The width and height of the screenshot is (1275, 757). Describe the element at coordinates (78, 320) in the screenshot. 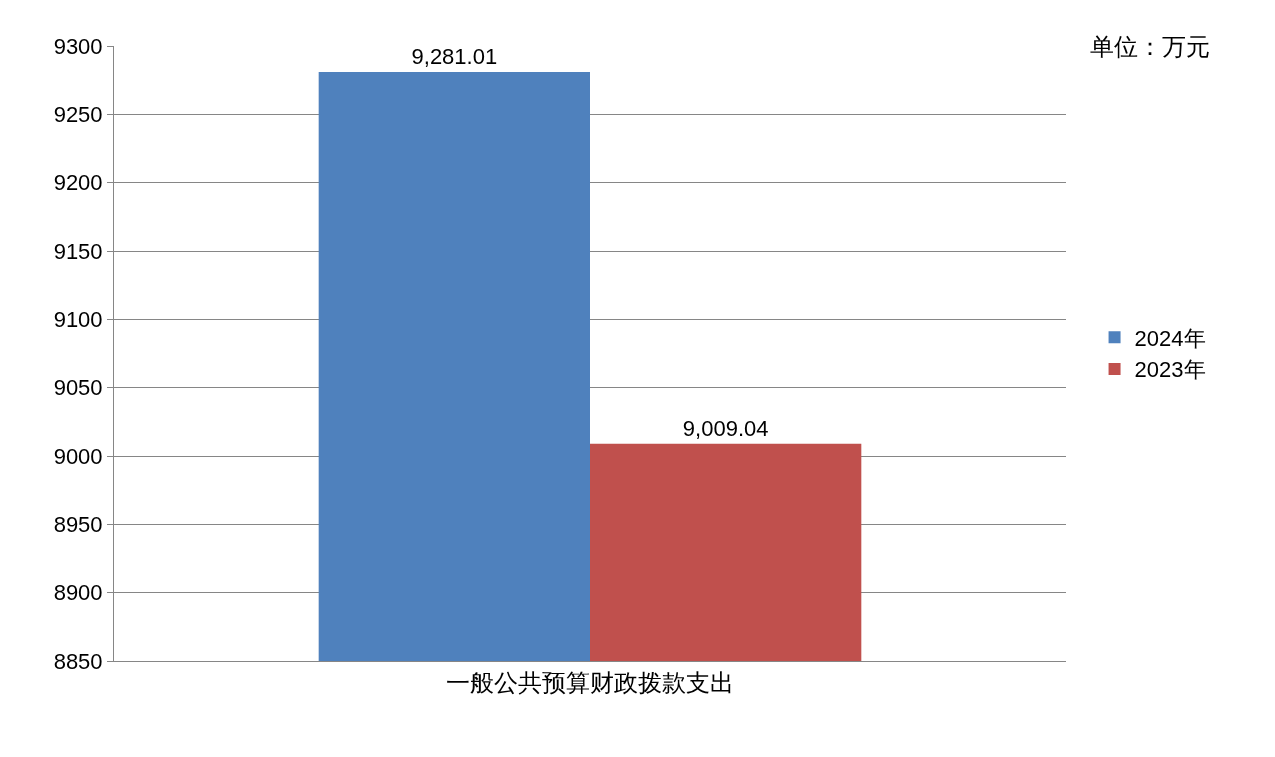

I see `y-tick-label: 9100` at that location.